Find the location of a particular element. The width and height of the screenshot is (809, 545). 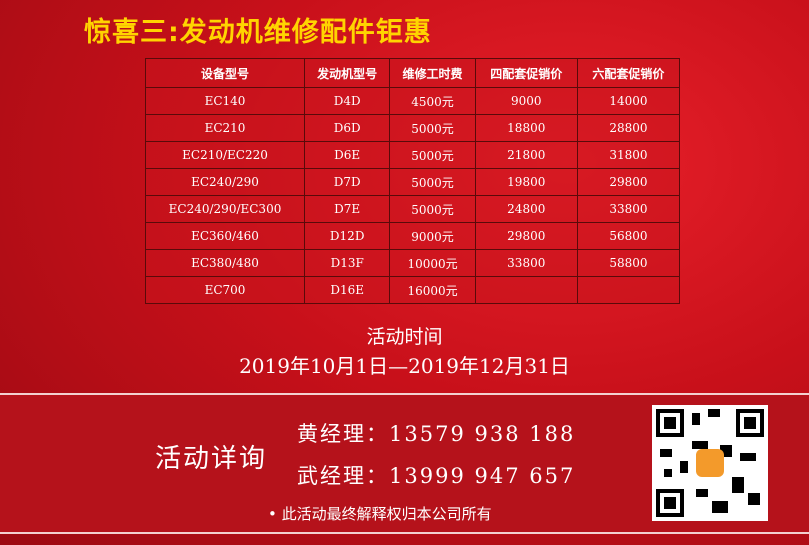

table-cell: 16000元 is located at coordinates (432, 290).